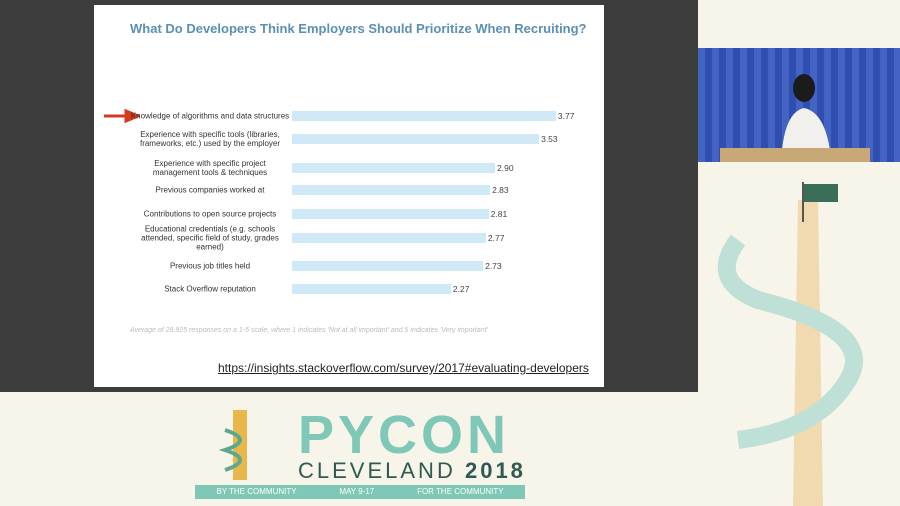  What do you see at coordinates (493, 266) in the screenshot?
I see `value-label: 2.73` at bounding box center [493, 266].